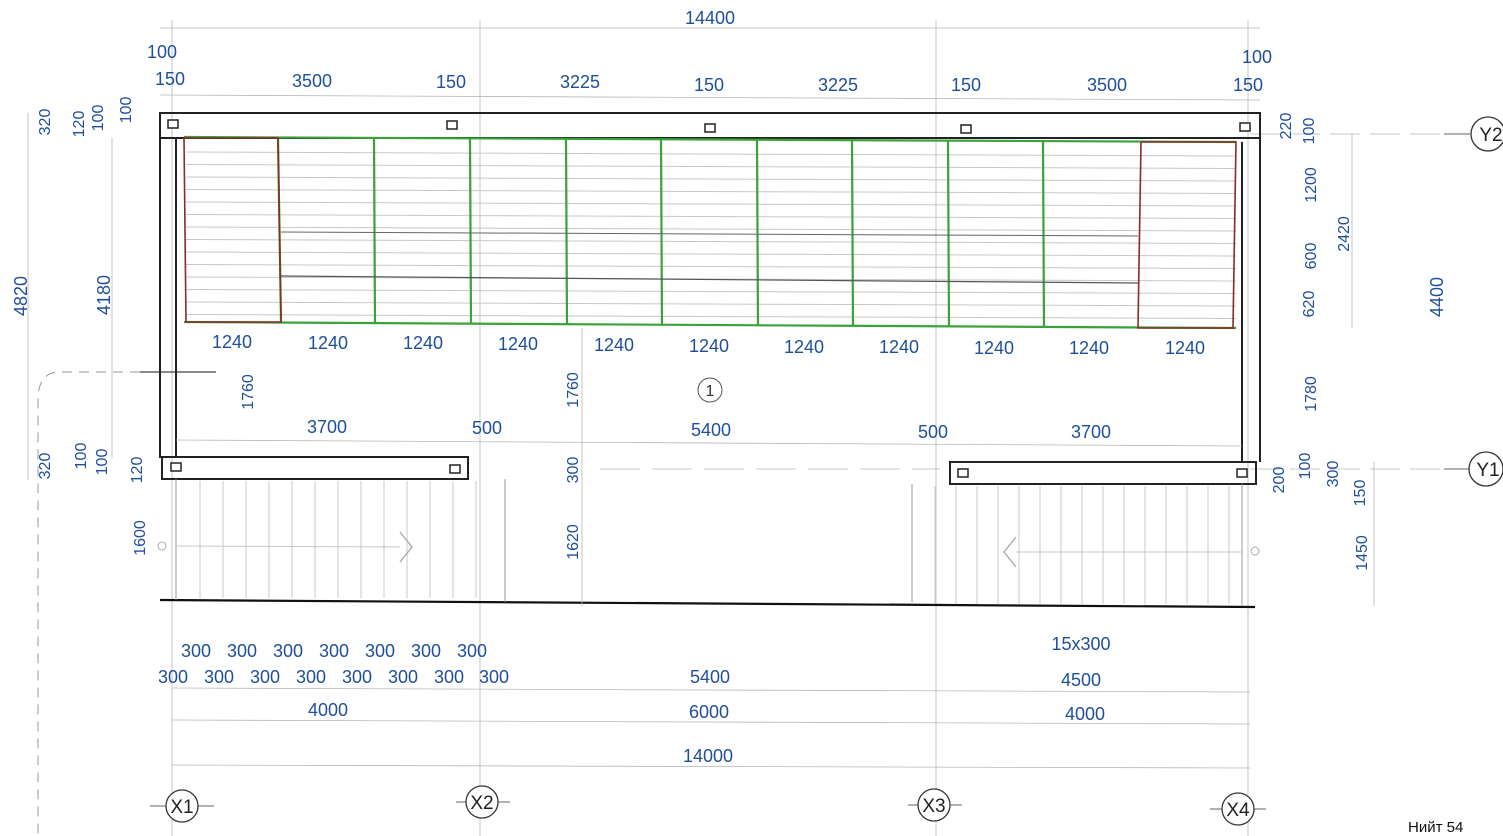 This screenshot has height=836, width=1503. I want to click on dim-left-stair-depth: 1600, so click(140, 538).